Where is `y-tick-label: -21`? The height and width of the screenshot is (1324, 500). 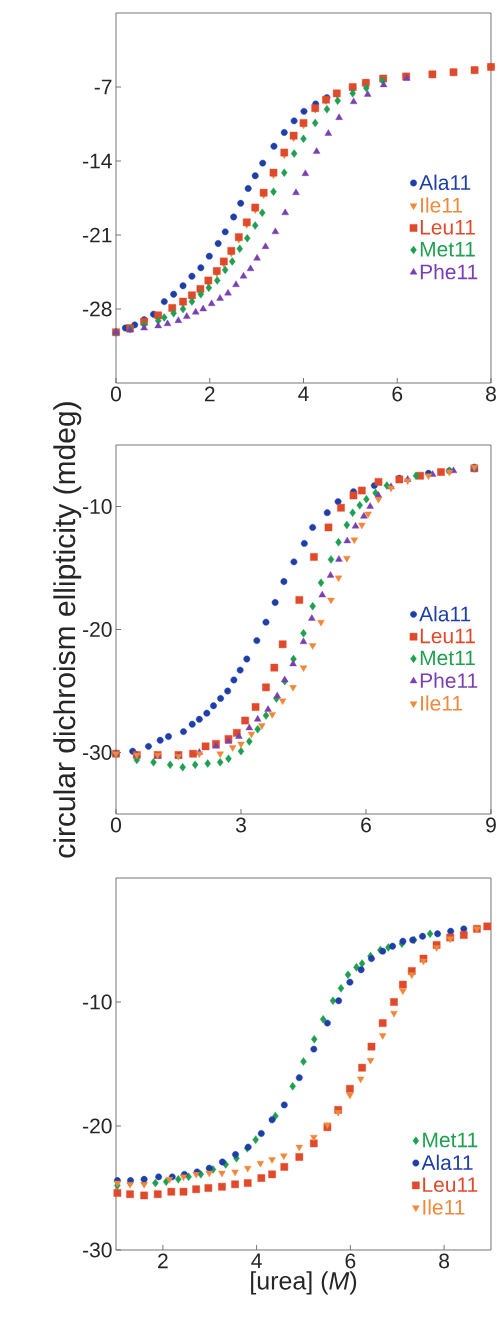 y-tick-label: -21 is located at coordinates (97, 235).